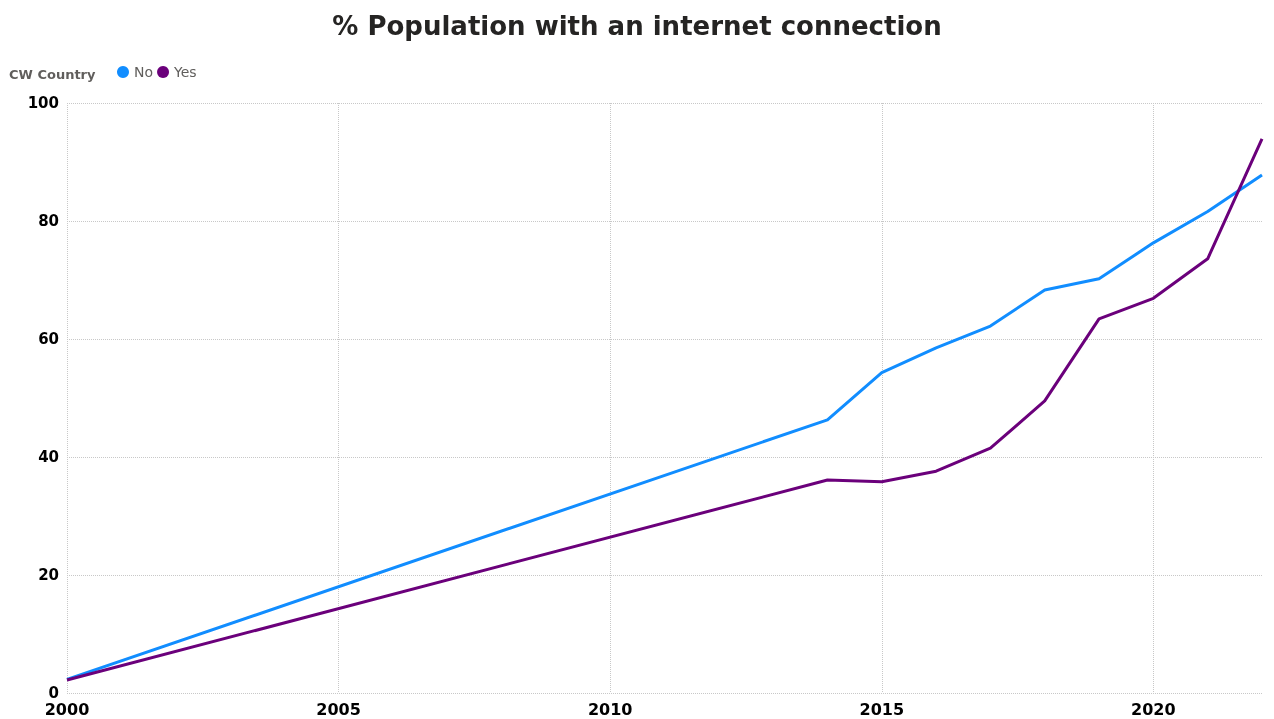 Image resolution: width=1274 pixels, height=719 pixels. I want to click on y-tick-label: 40, so click(48, 457).